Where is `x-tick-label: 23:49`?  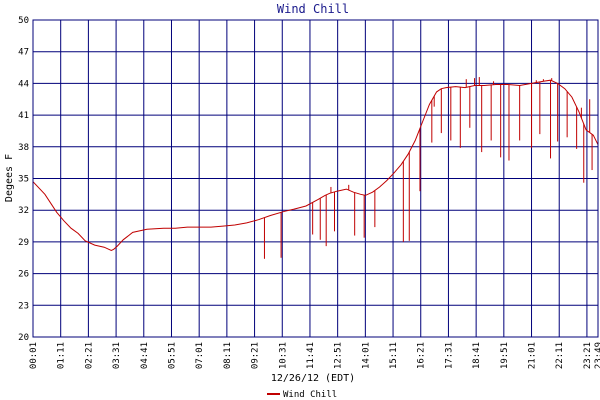 x-tick-label: 23:49 is located at coordinates (597, 355).